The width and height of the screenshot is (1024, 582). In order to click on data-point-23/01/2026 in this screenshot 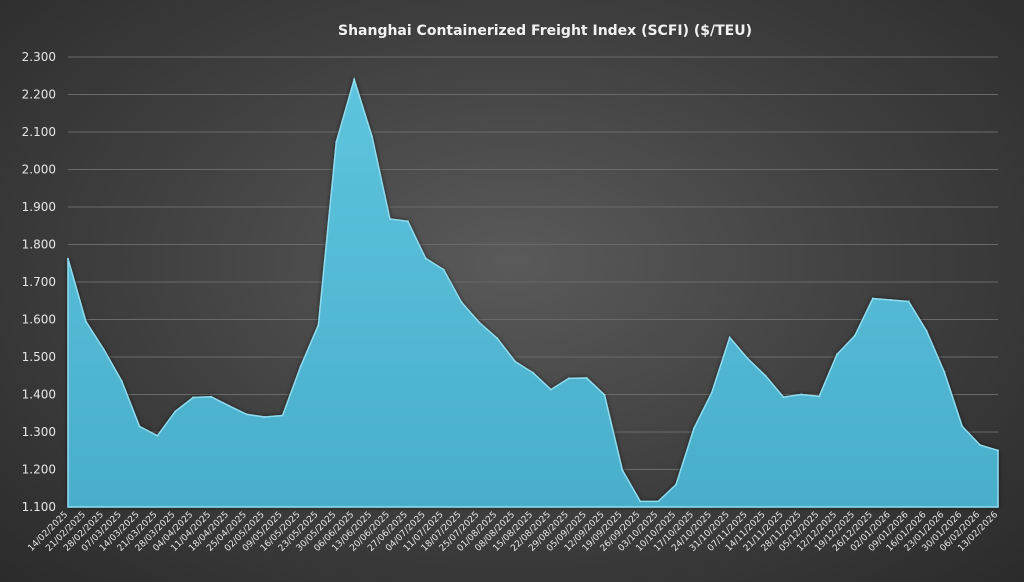, I will do `click(944, 372)`.